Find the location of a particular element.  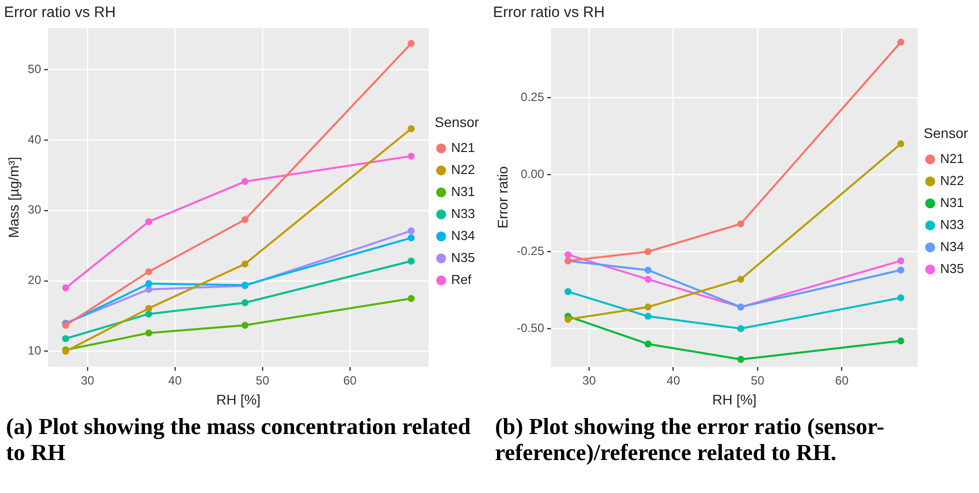

y-tick-label: 20 is located at coordinates (35, 280).